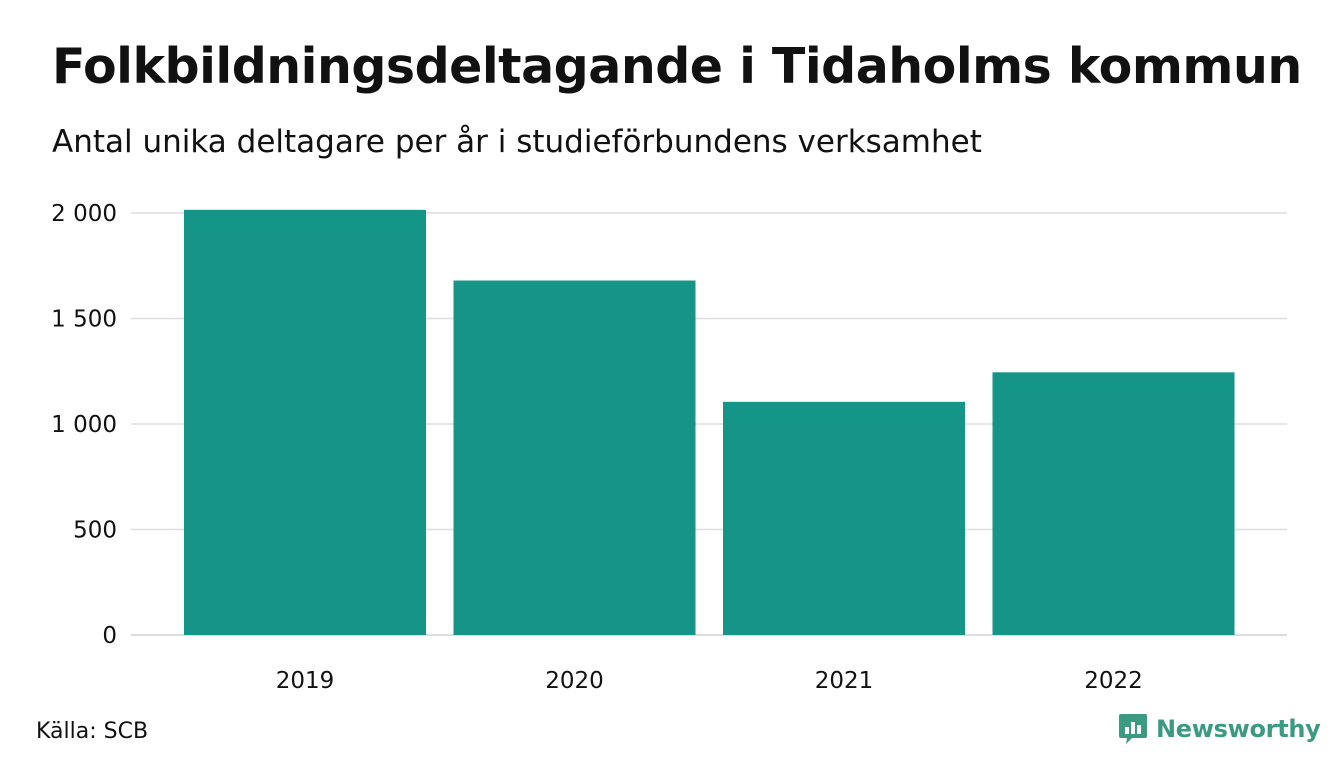 The width and height of the screenshot is (1340, 780). I want to click on y-tick-label: 1 000, so click(84, 425).